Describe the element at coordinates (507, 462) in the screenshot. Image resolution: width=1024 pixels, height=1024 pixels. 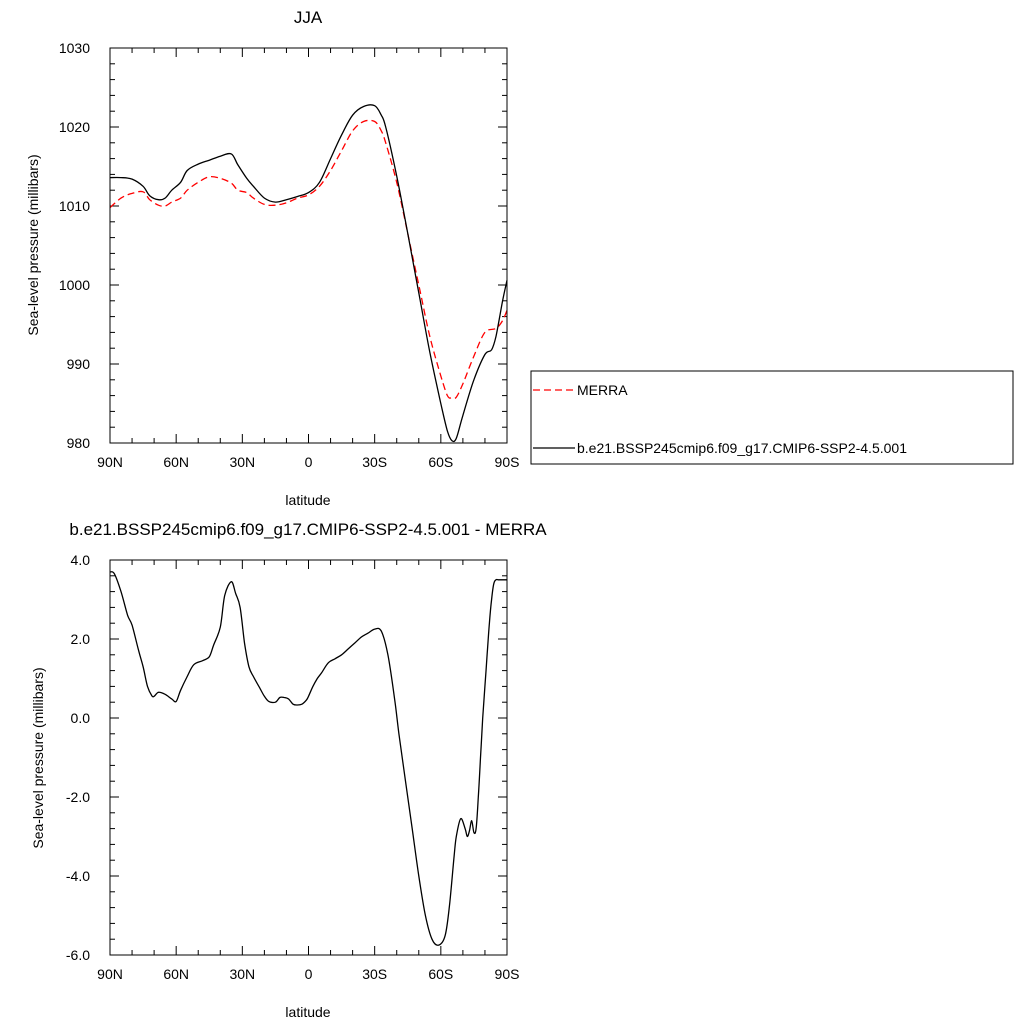
I see `top-xtick-label: 90S` at that location.